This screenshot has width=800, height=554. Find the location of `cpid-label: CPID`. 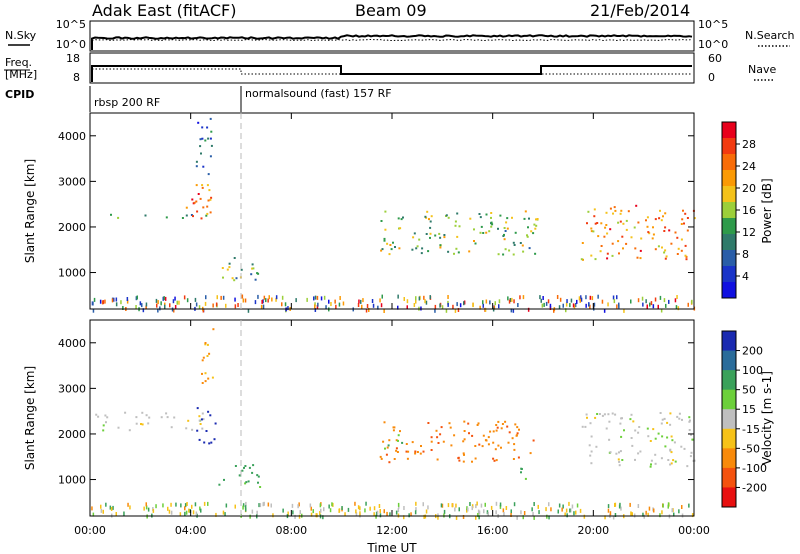

cpid-label: CPID is located at coordinates (19, 94).